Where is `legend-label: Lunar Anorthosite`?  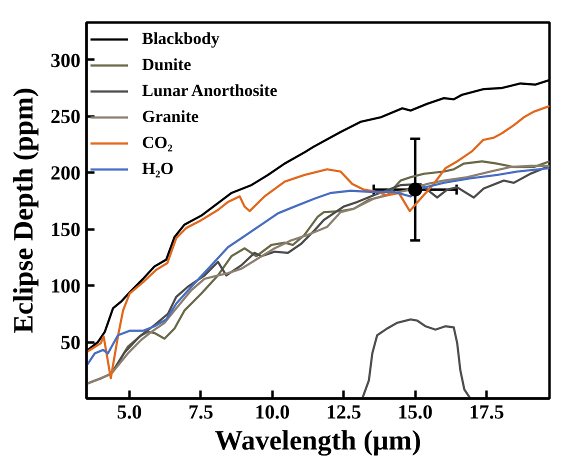 legend-label: Lunar Anorthosite is located at coordinates (210, 91).